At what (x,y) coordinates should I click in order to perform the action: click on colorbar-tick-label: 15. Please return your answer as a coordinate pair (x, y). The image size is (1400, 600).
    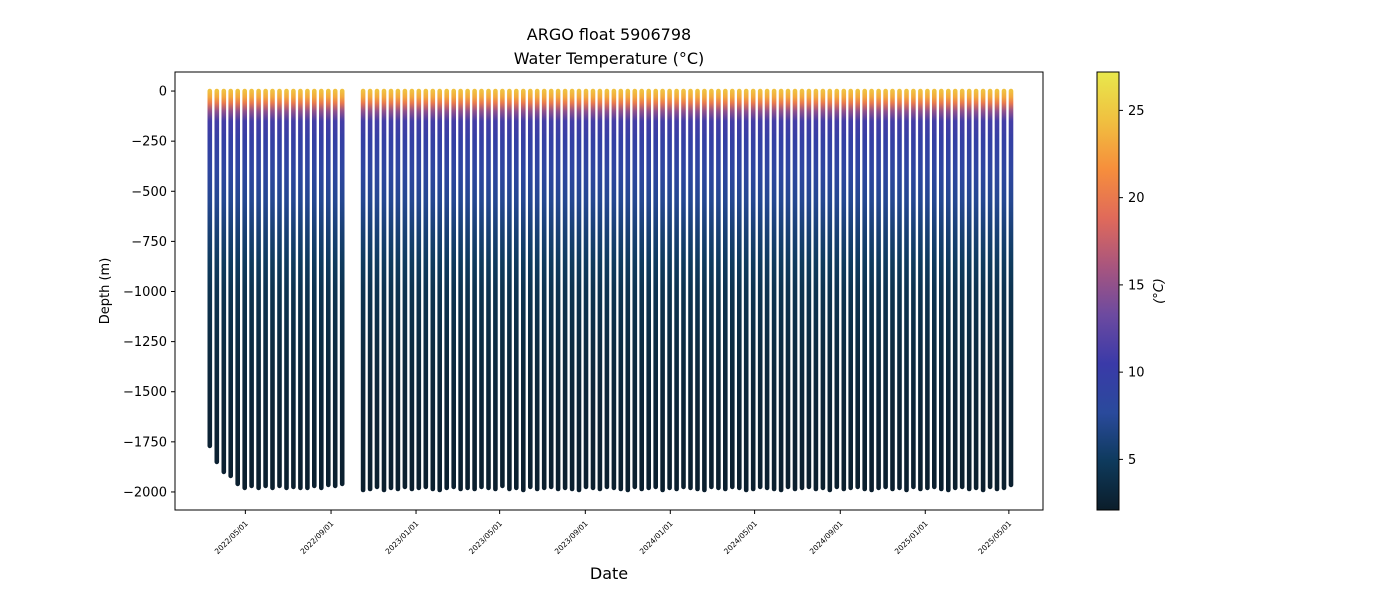
    Looking at the image, I should click on (1136, 285).